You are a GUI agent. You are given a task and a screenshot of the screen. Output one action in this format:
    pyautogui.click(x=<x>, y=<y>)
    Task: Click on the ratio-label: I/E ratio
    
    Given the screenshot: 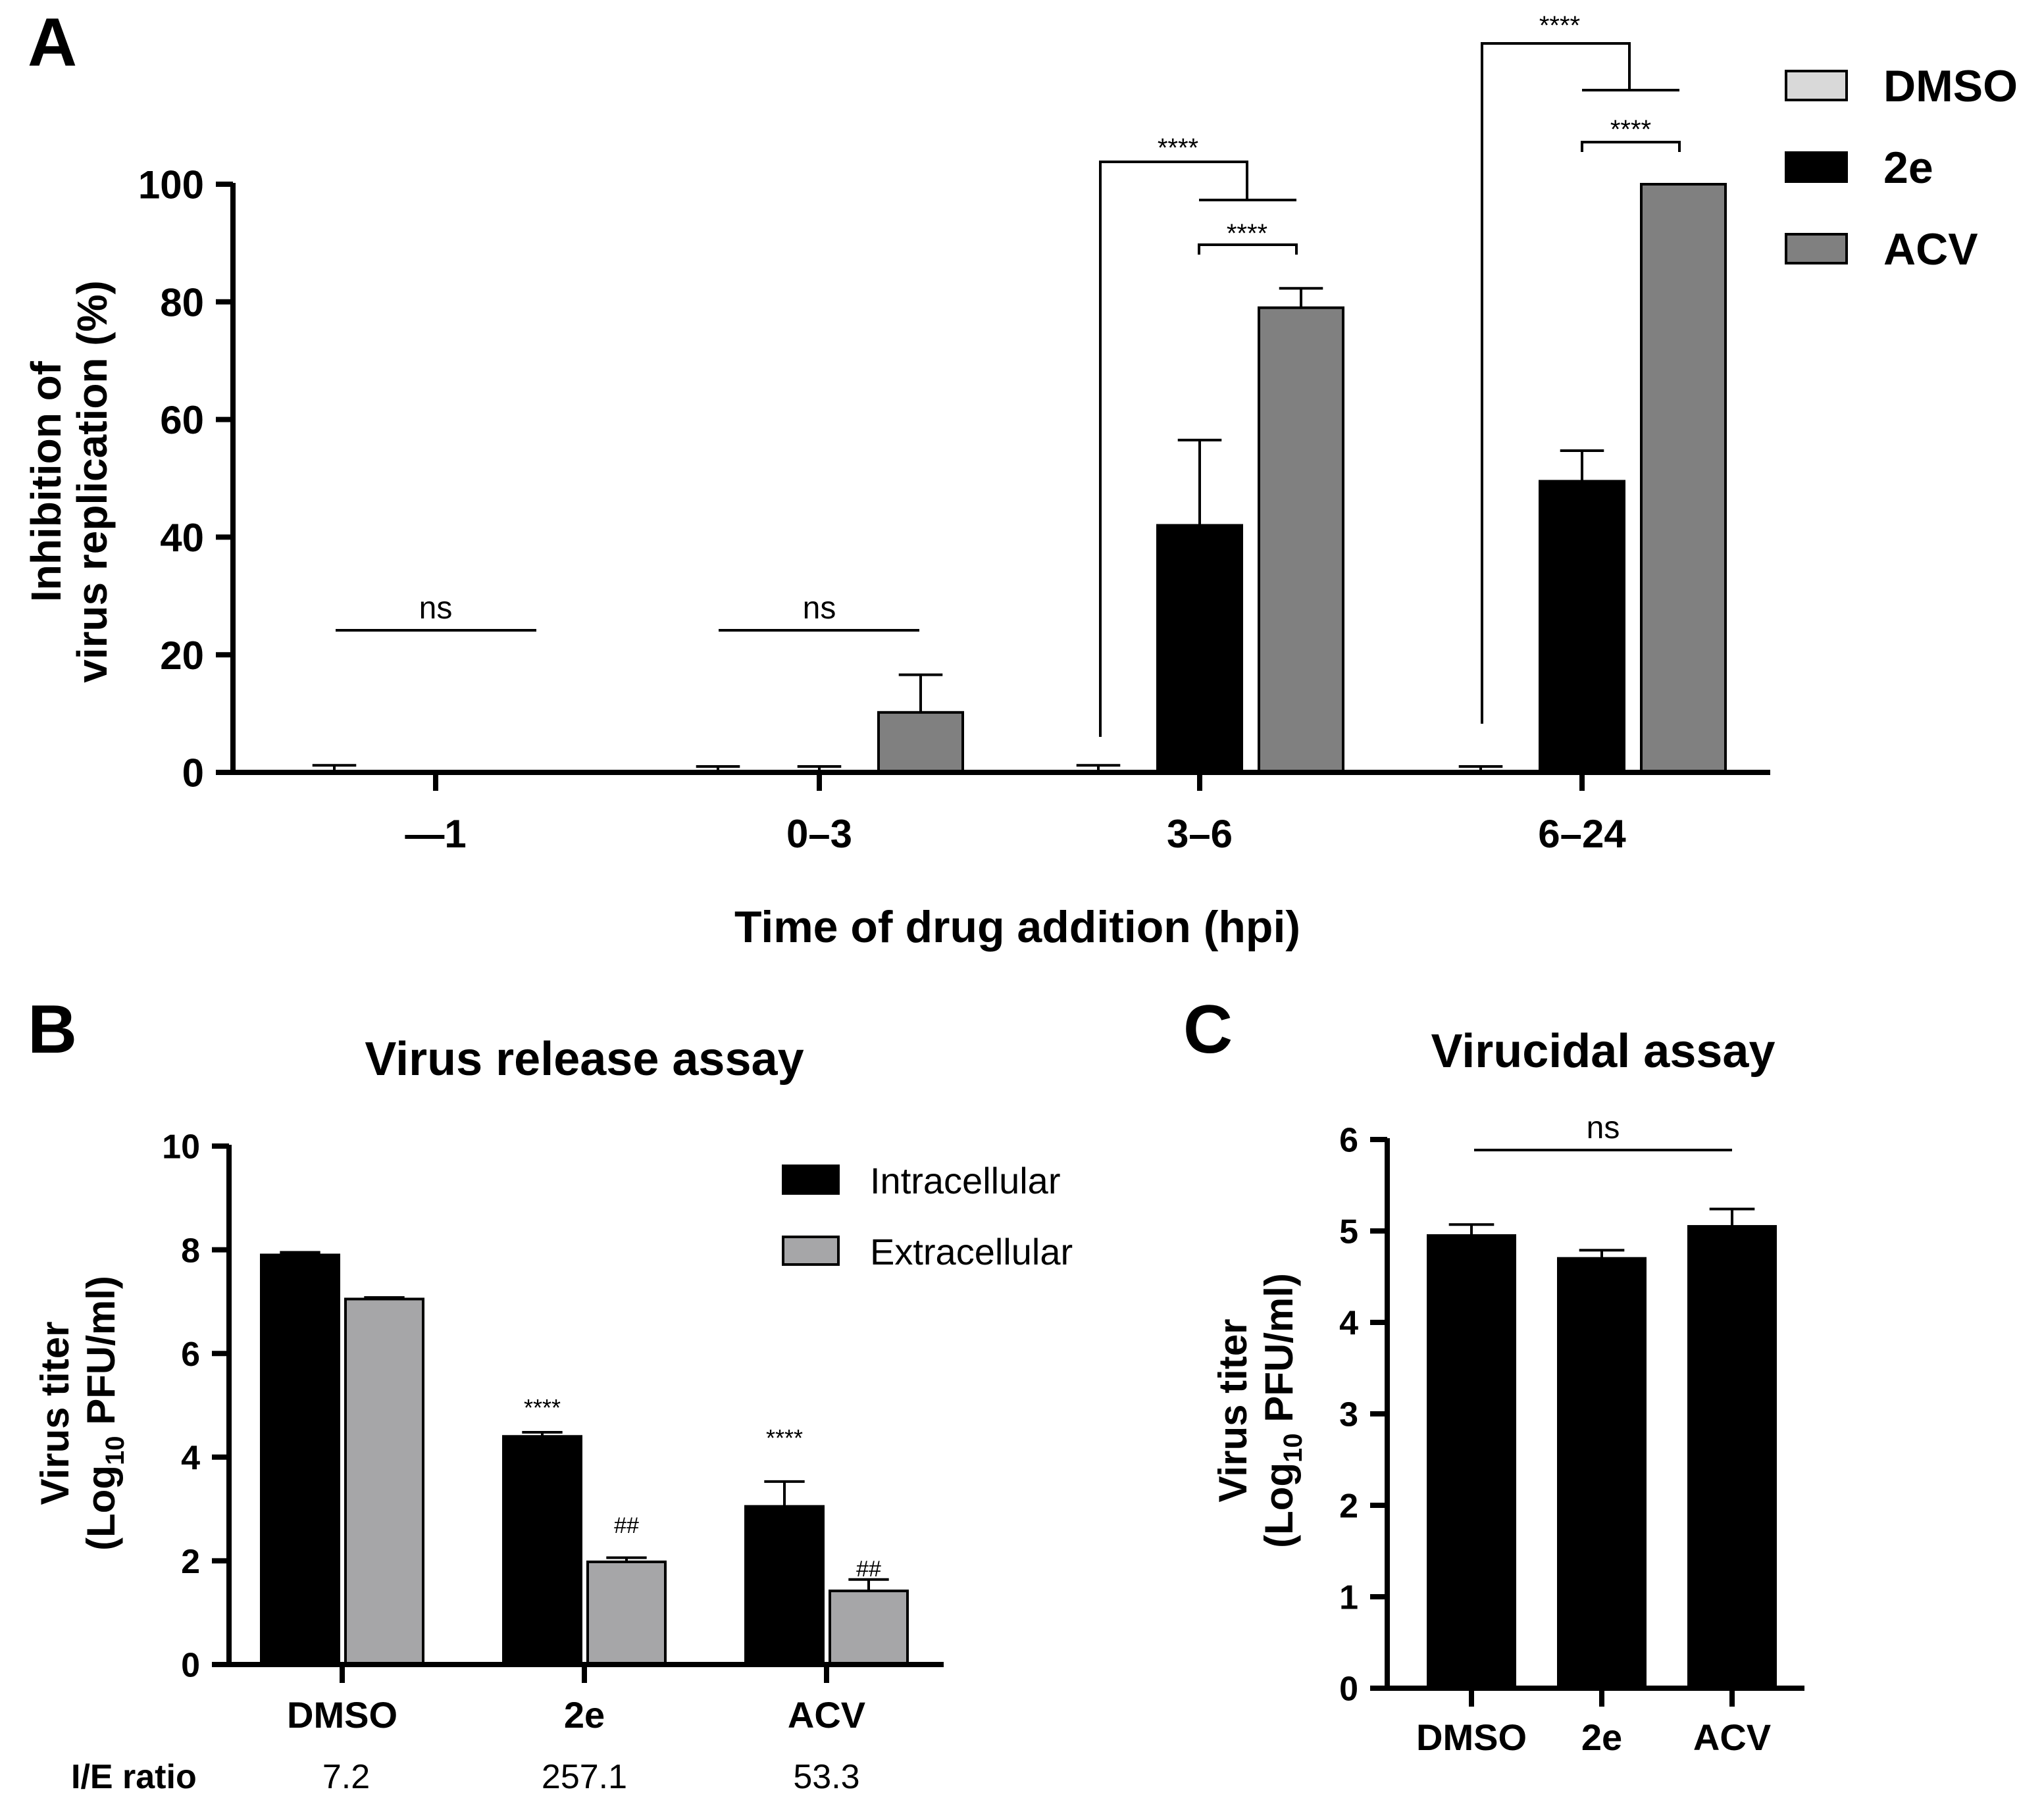 What is the action you would take?
    pyautogui.click(x=134, y=1777)
    